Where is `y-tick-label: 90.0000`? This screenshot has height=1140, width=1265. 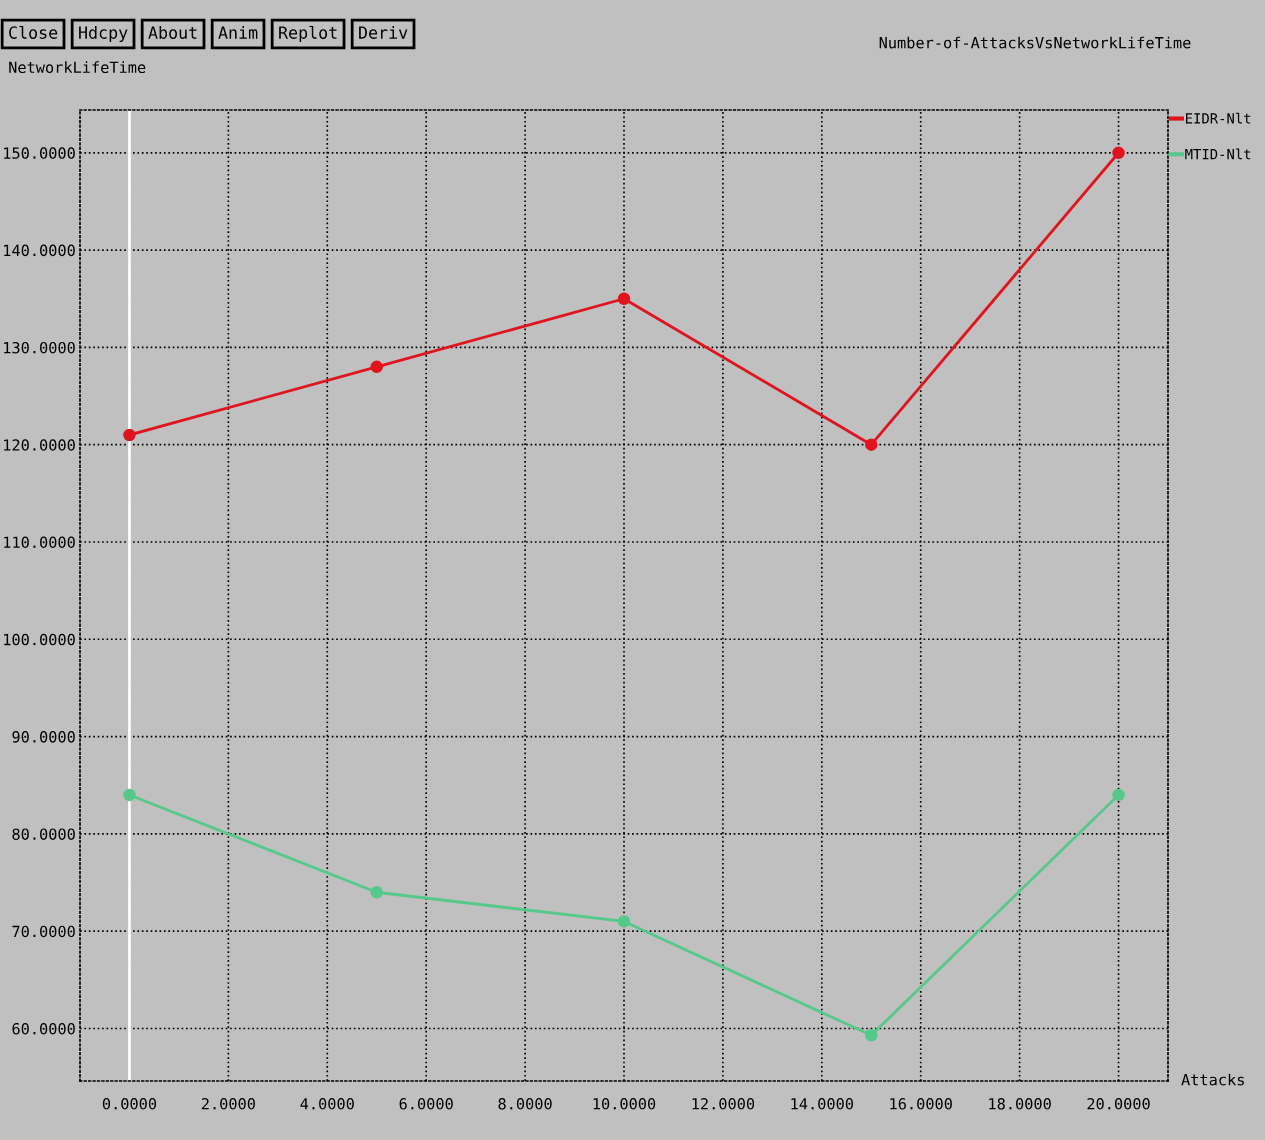
y-tick-label: 90.0000 is located at coordinates (43, 737).